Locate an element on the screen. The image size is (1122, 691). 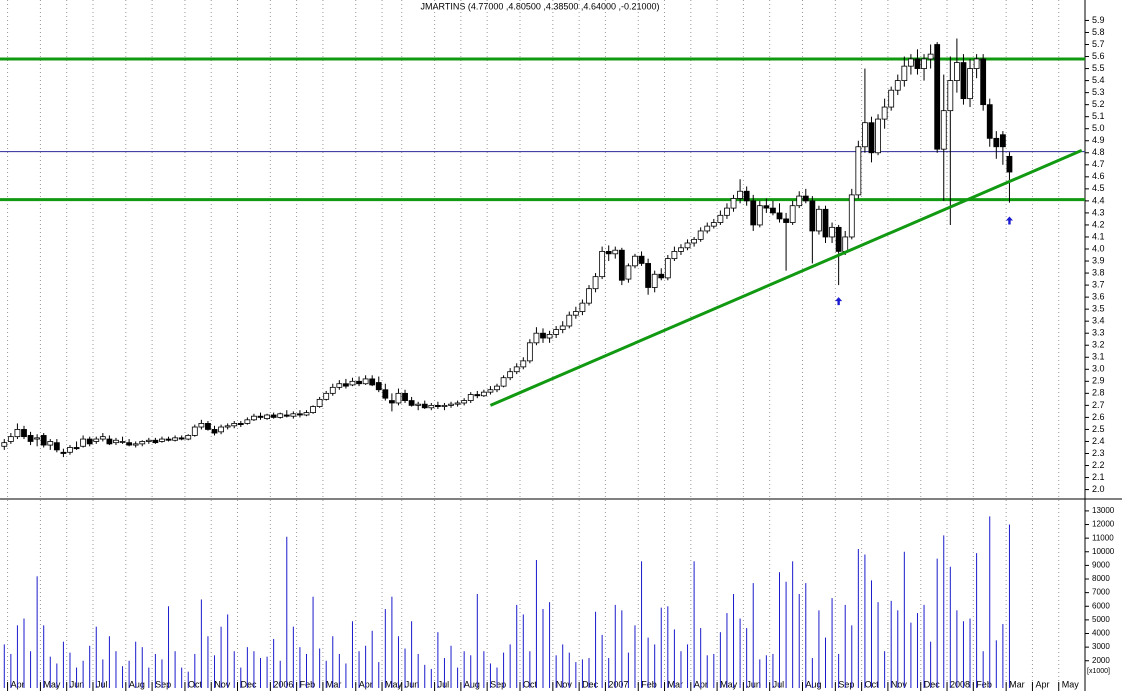
y-tick-label: 2.8 is located at coordinates (1098, 393).